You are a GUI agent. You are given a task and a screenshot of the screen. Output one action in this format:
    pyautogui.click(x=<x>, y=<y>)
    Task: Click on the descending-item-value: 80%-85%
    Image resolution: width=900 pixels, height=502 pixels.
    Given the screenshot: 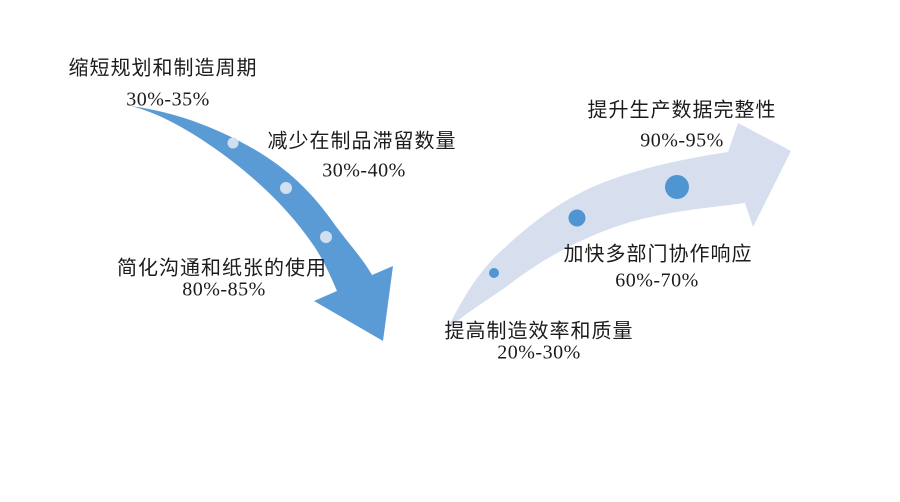 What is the action you would take?
    pyautogui.click(x=224, y=289)
    